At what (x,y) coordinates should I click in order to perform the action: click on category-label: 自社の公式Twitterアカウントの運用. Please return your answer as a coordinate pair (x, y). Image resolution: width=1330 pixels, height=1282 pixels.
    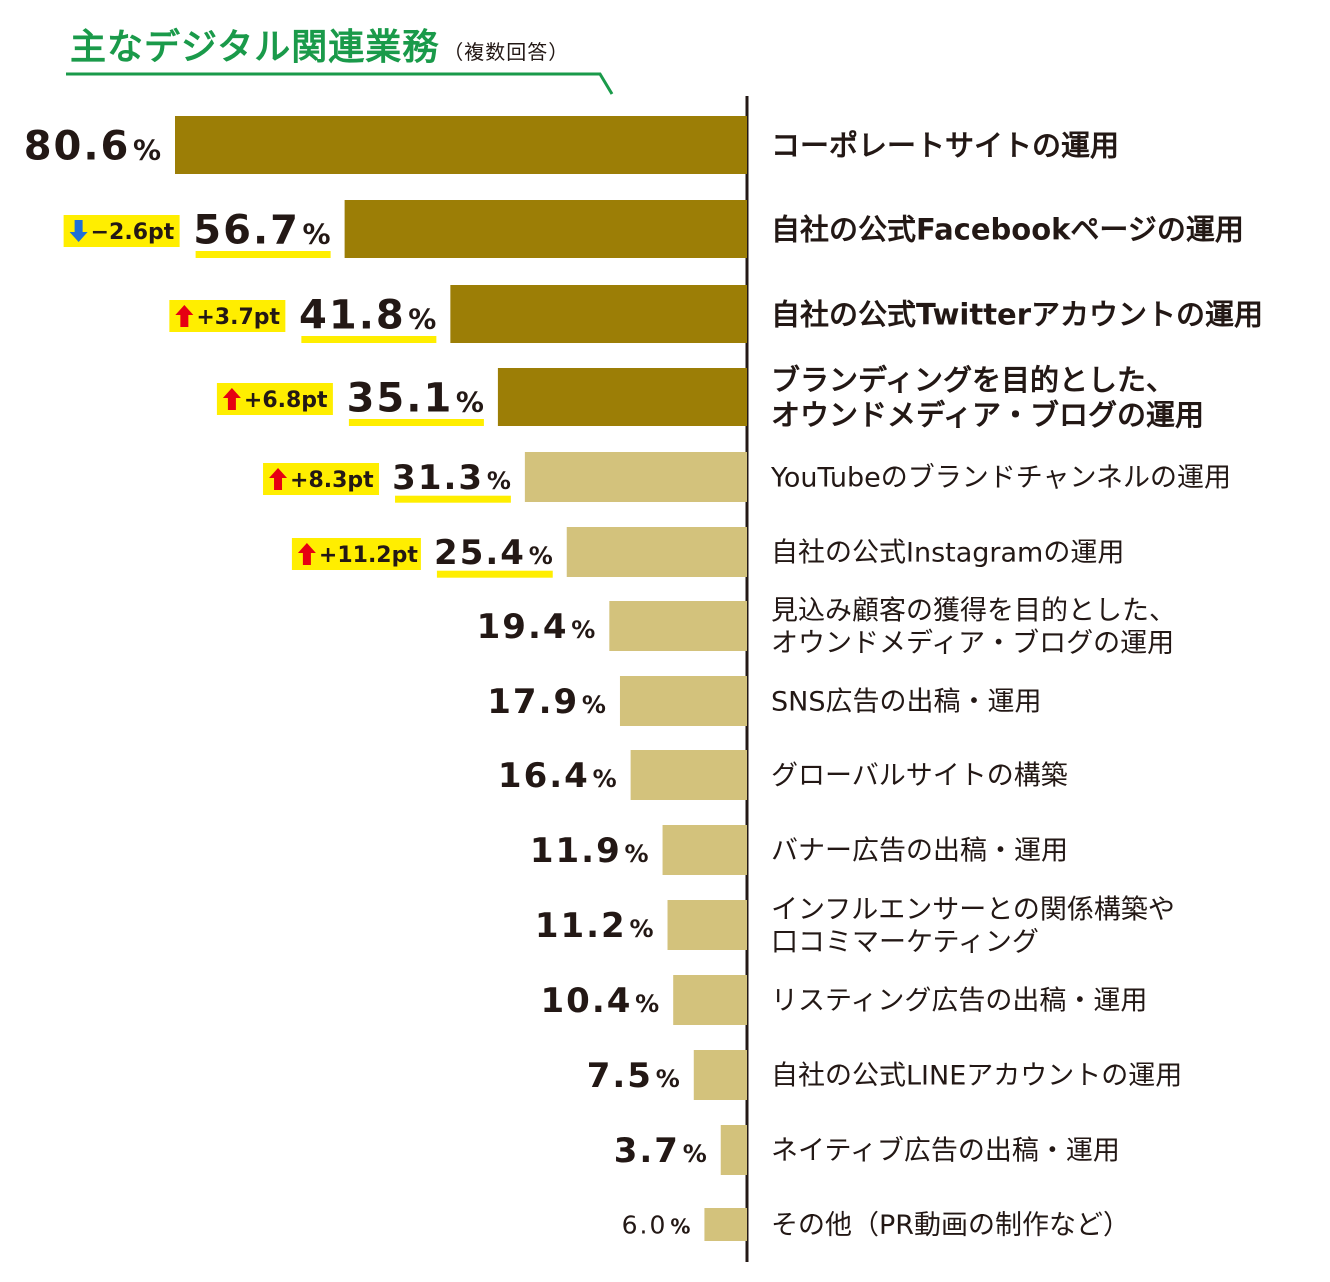
    Looking at the image, I should click on (1017, 314).